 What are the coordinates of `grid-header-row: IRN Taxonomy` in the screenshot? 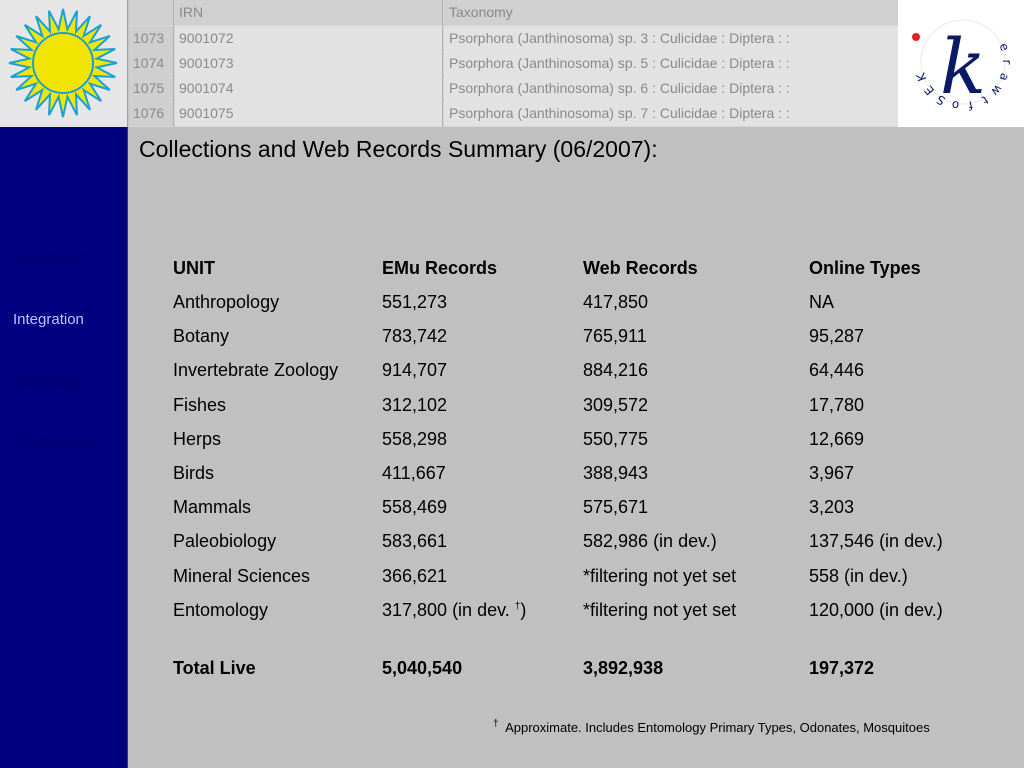 It's located at (513, 12).